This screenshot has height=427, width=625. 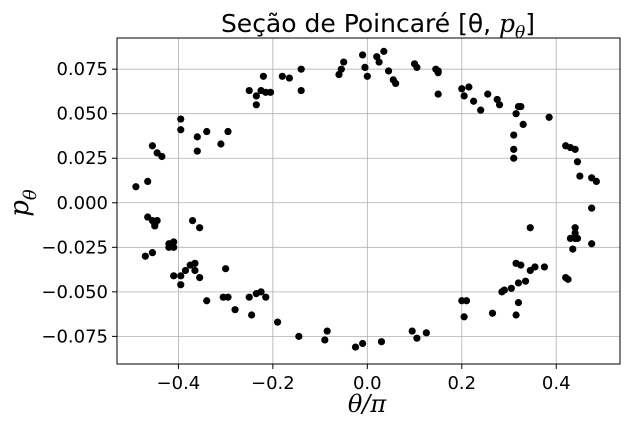 I want to click on x-tick-label: −0.2, so click(x=273, y=383).